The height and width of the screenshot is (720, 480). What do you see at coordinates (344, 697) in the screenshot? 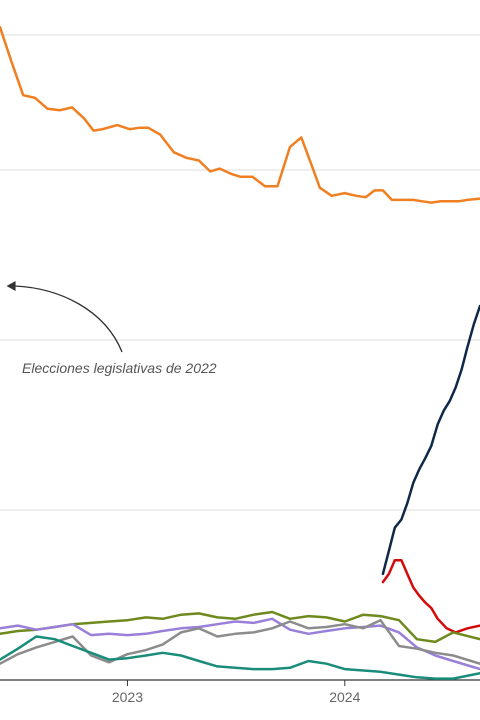
I see `x-tick-label-1: 2024` at bounding box center [344, 697].